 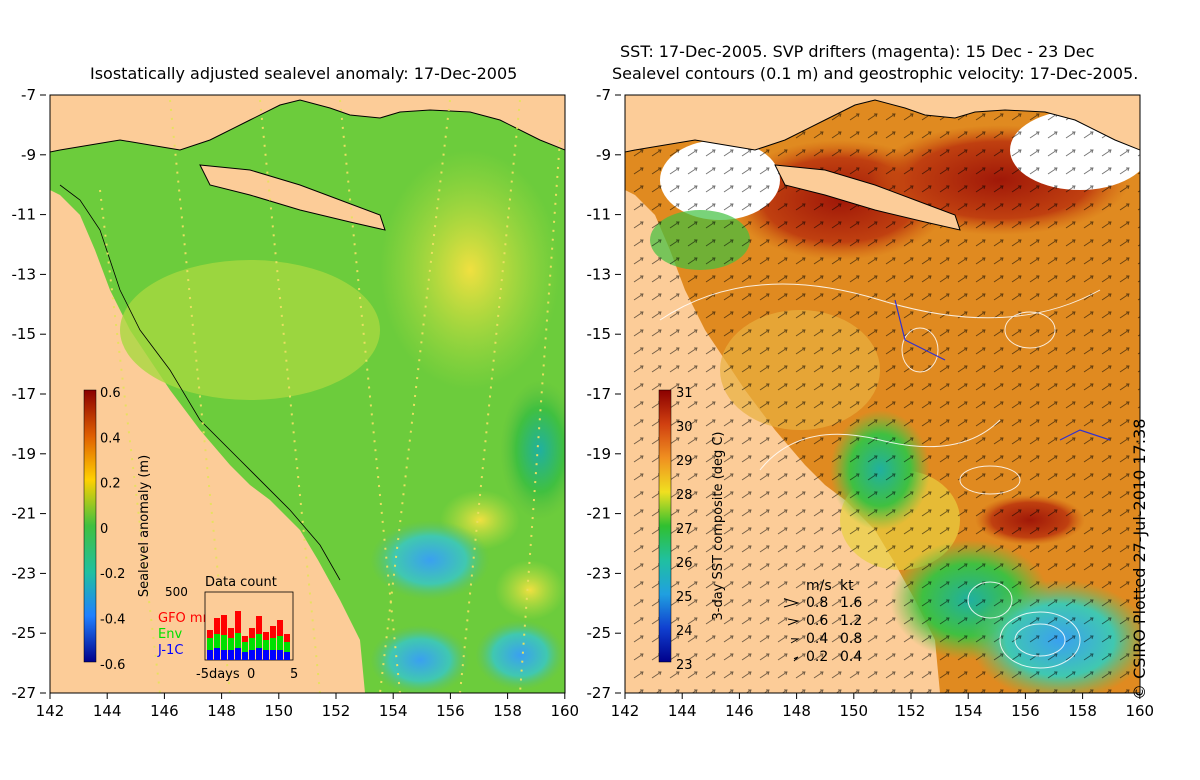 What do you see at coordinates (684, 427) in the screenshot?
I see `sst-colorbar-tick: 30` at bounding box center [684, 427].